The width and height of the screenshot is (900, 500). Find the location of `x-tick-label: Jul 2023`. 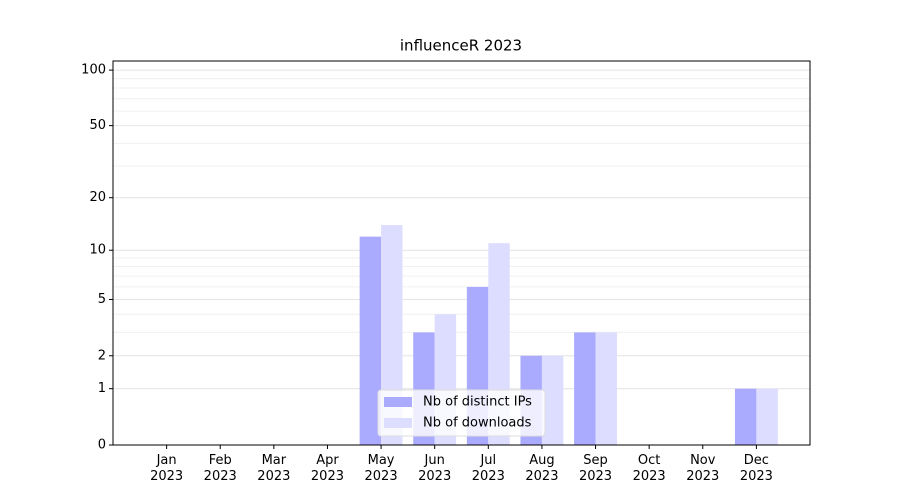

x-tick-label: Jul 2023 is located at coordinates (488, 468).